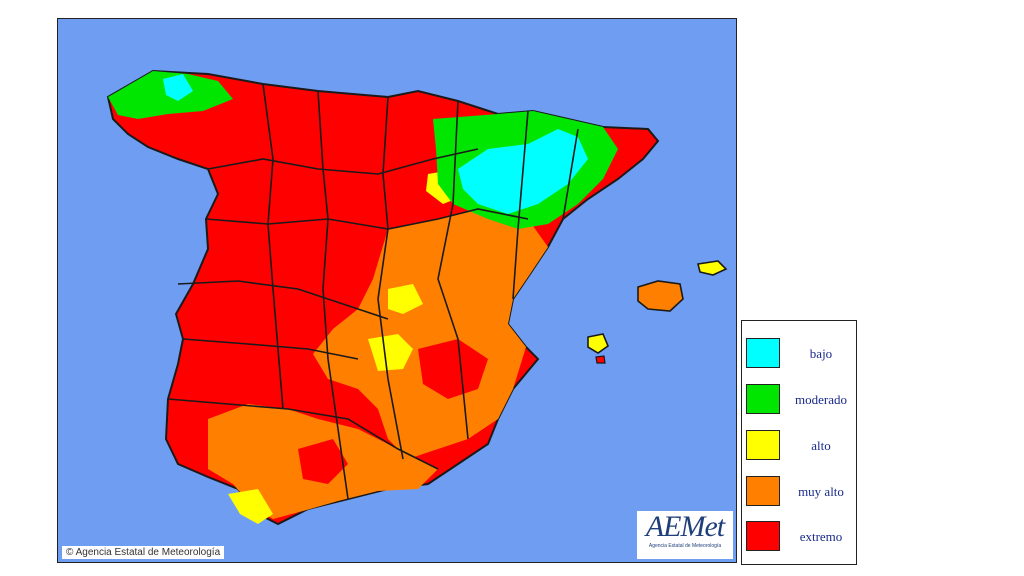 This screenshot has width=1024, height=576. What do you see at coordinates (763, 491) in the screenshot?
I see `legend-swatch-muy-alto` at bounding box center [763, 491].